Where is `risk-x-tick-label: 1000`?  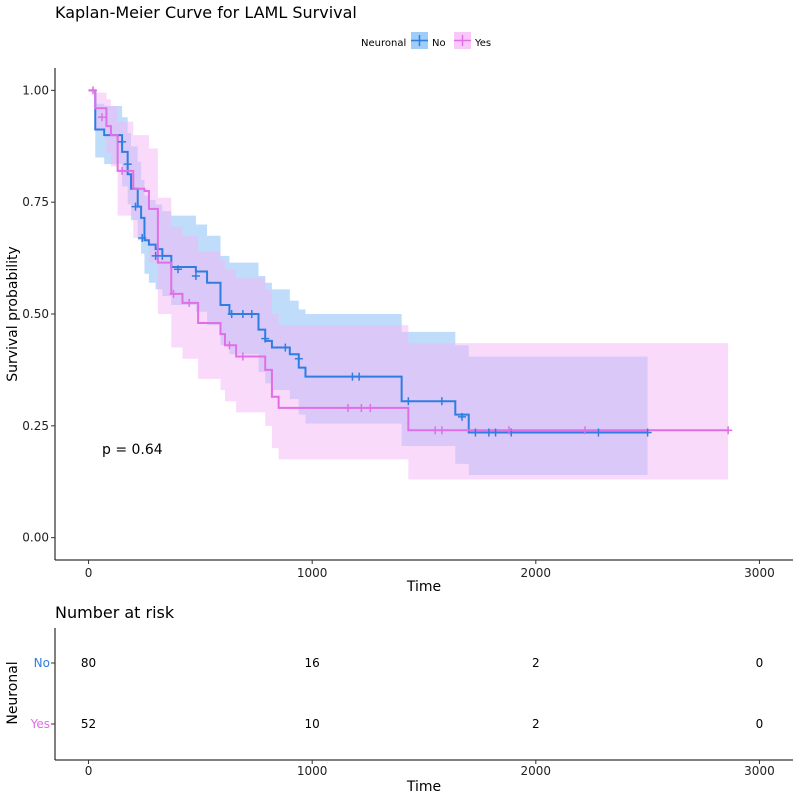 risk-x-tick-label: 1000 is located at coordinates (312, 771).